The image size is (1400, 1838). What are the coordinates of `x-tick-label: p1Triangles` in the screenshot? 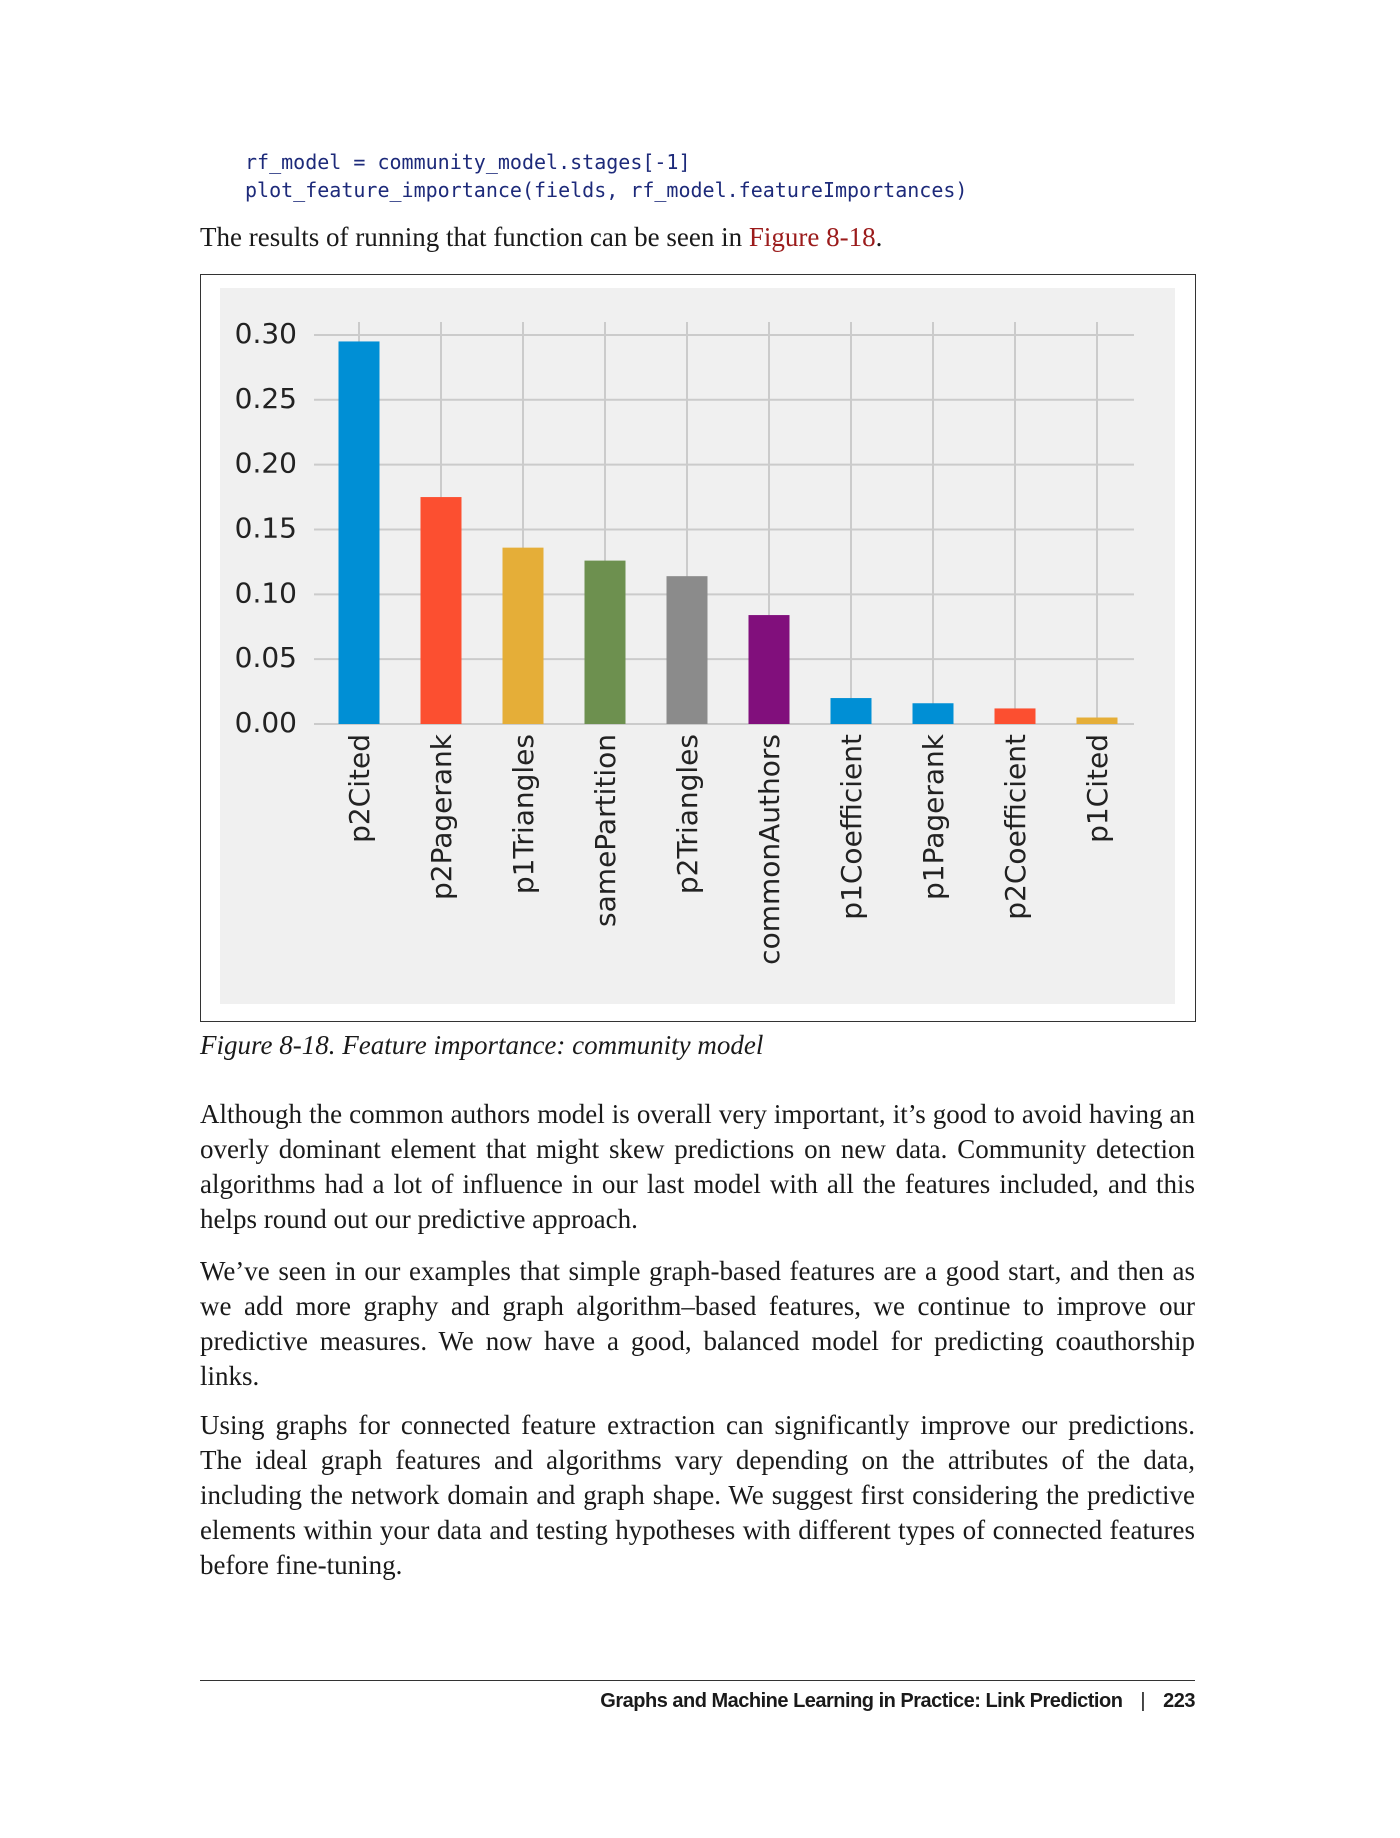 It's located at (523, 814).